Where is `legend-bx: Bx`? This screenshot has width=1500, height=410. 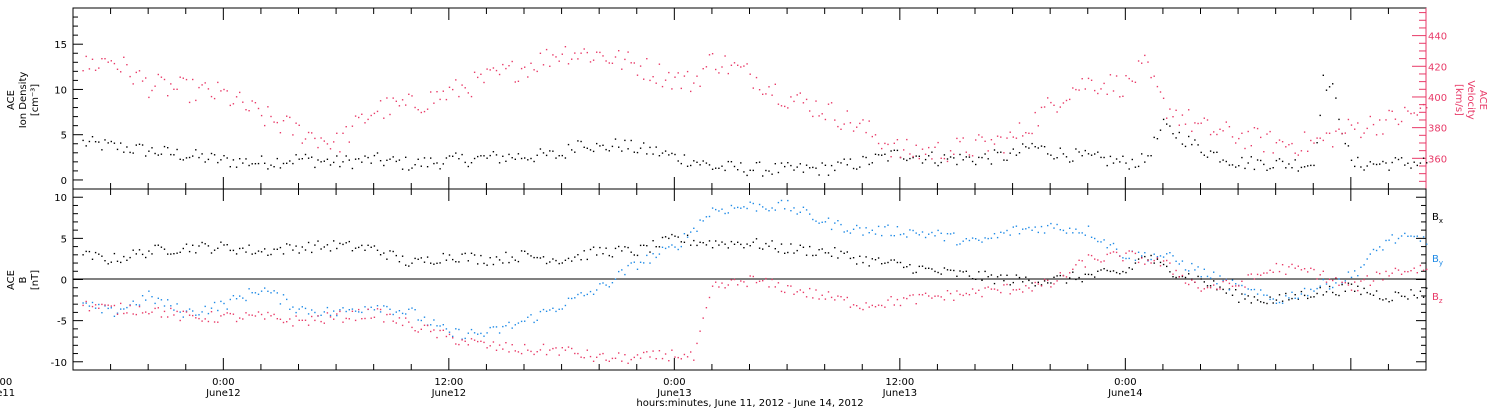
legend-bx: Bx is located at coordinates (1437, 218).